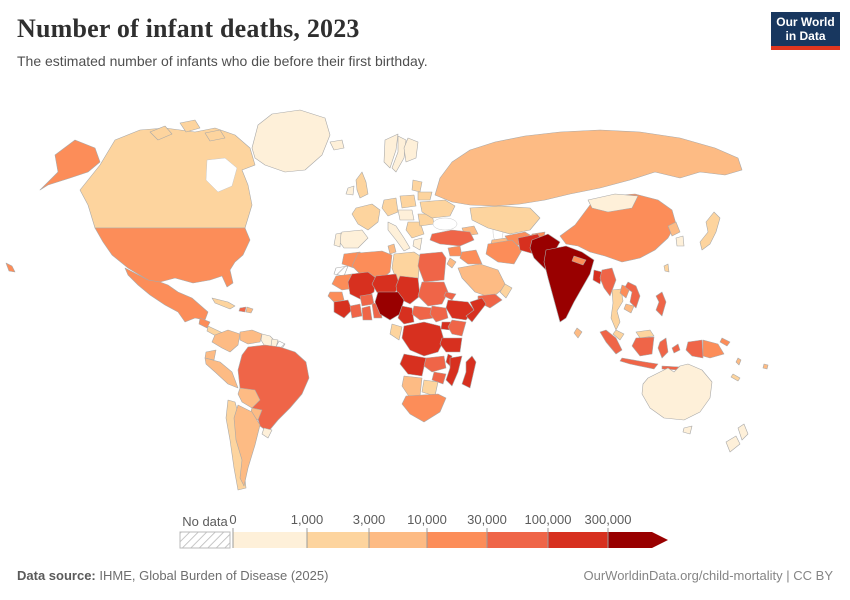 The width and height of the screenshot is (850, 600). Describe the element at coordinates (350, 190) in the screenshot. I see `country-ireland` at that location.